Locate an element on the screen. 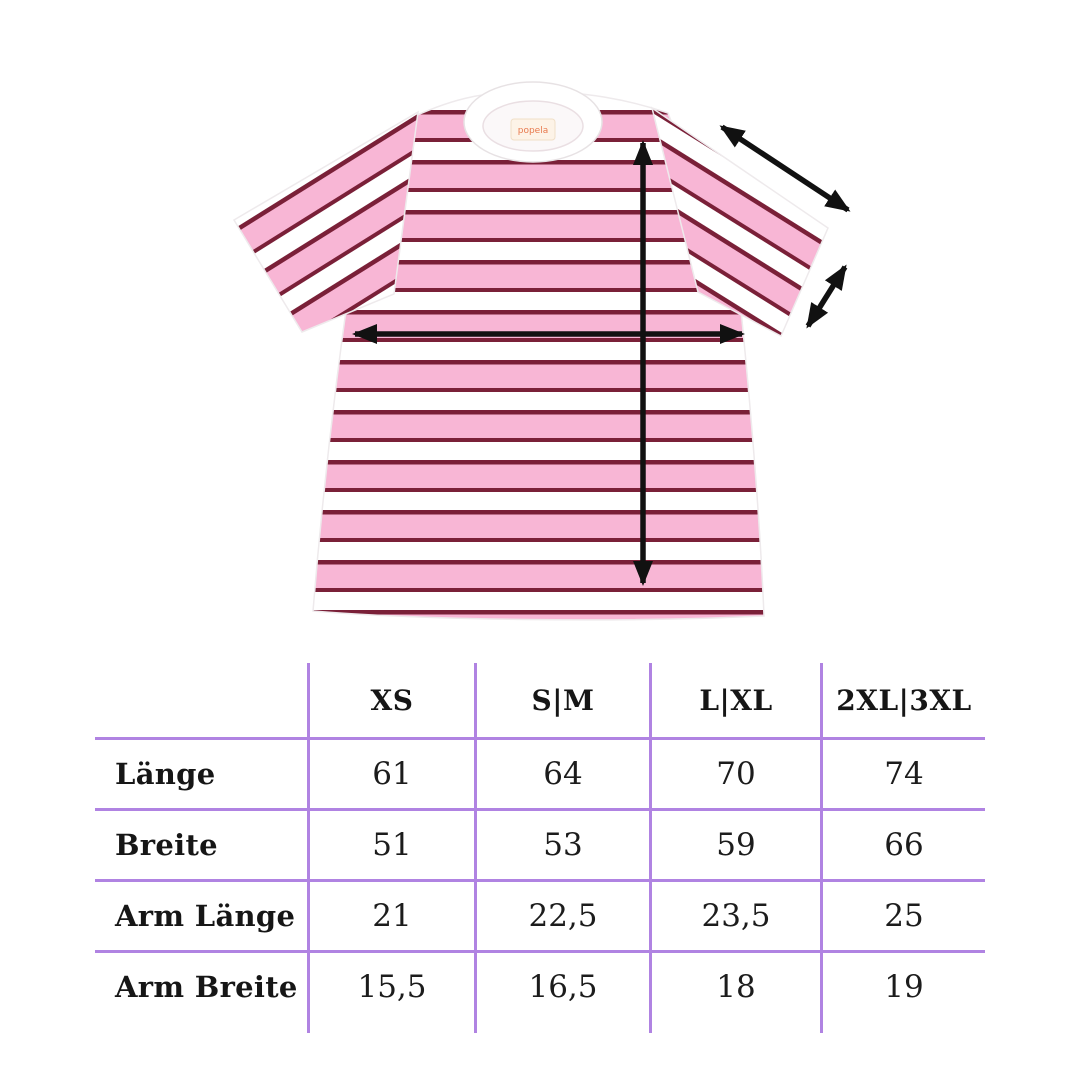 The image size is (1080, 1080). arm-length-measure-arrow-icon is located at coordinates (785, 168).